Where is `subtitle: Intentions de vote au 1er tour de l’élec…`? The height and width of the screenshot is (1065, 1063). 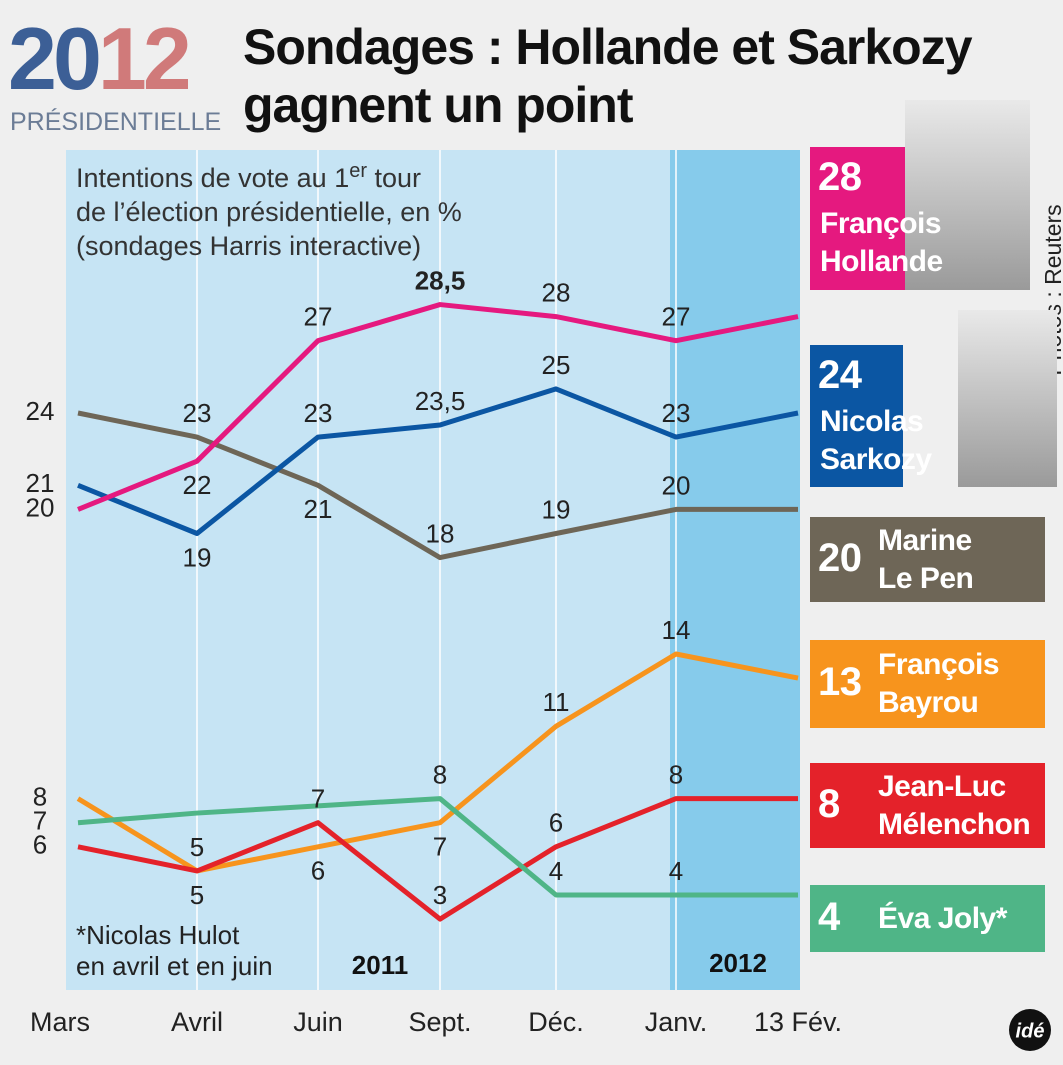 subtitle: Intentions de vote au 1er tour de l’élec… is located at coordinates (269, 208).